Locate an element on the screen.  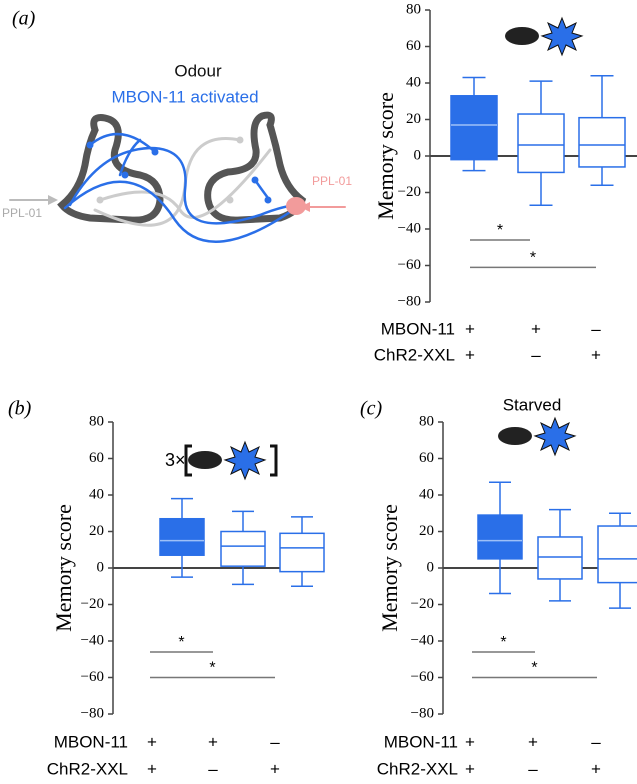
mushroom-body-diagram is located at coordinates (177, 177).